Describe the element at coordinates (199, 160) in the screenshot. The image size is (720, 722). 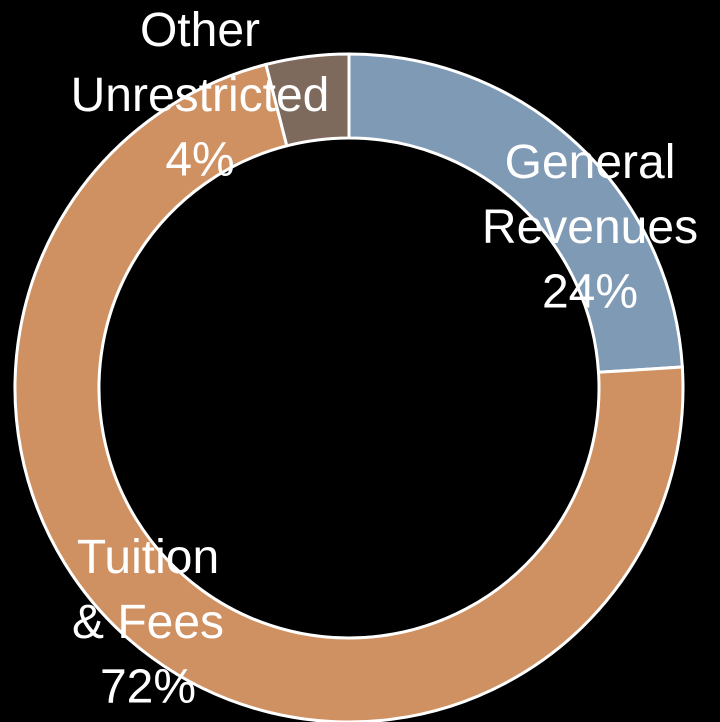
I see `value-label: 4%` at that location.